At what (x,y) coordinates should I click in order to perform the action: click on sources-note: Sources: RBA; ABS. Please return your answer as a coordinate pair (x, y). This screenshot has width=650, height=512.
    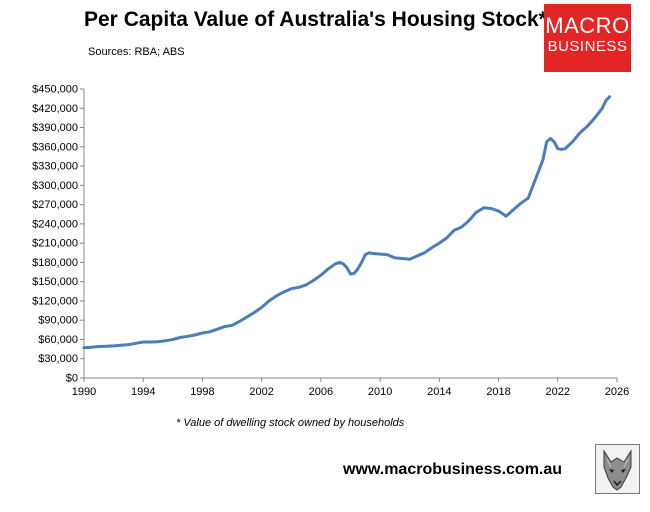
    Looking at the image, I should click on (136, 52).